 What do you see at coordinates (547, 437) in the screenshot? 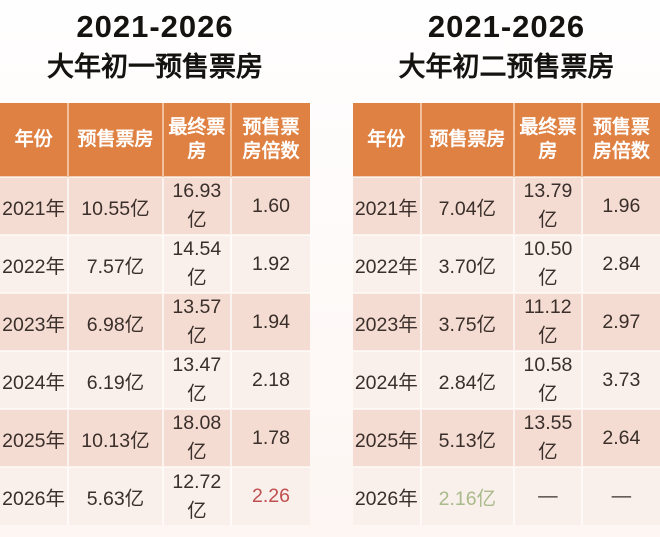
I see `table-cell: 13.55亿` at bounding box center [547, 437].